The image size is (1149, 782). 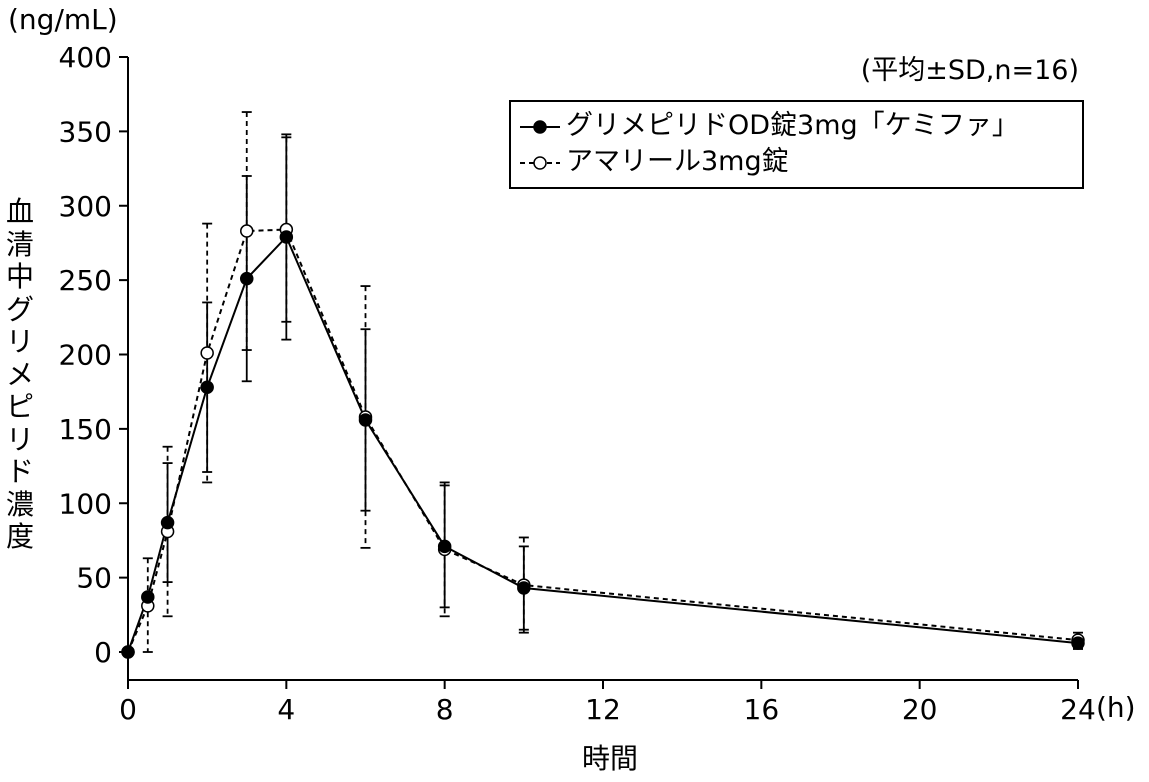 I want to click on y-axis-label-char: 清, so click(x=19, y=244).